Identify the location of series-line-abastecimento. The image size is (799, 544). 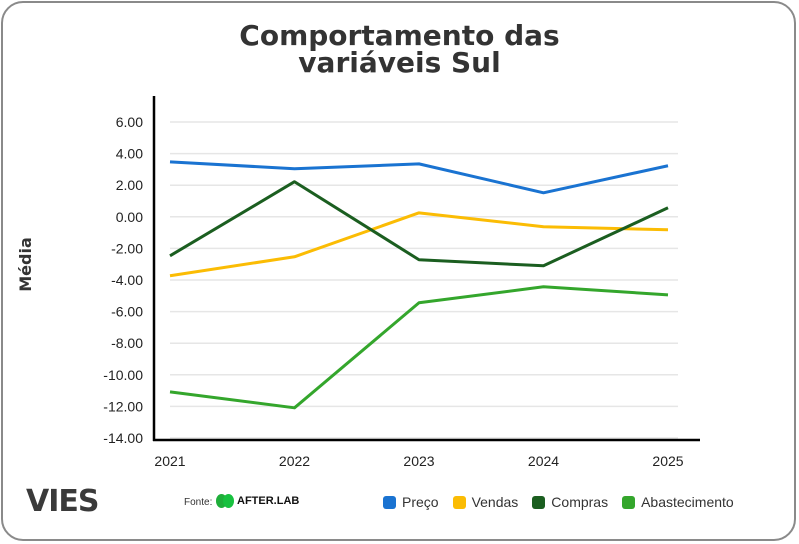
(419, 347).